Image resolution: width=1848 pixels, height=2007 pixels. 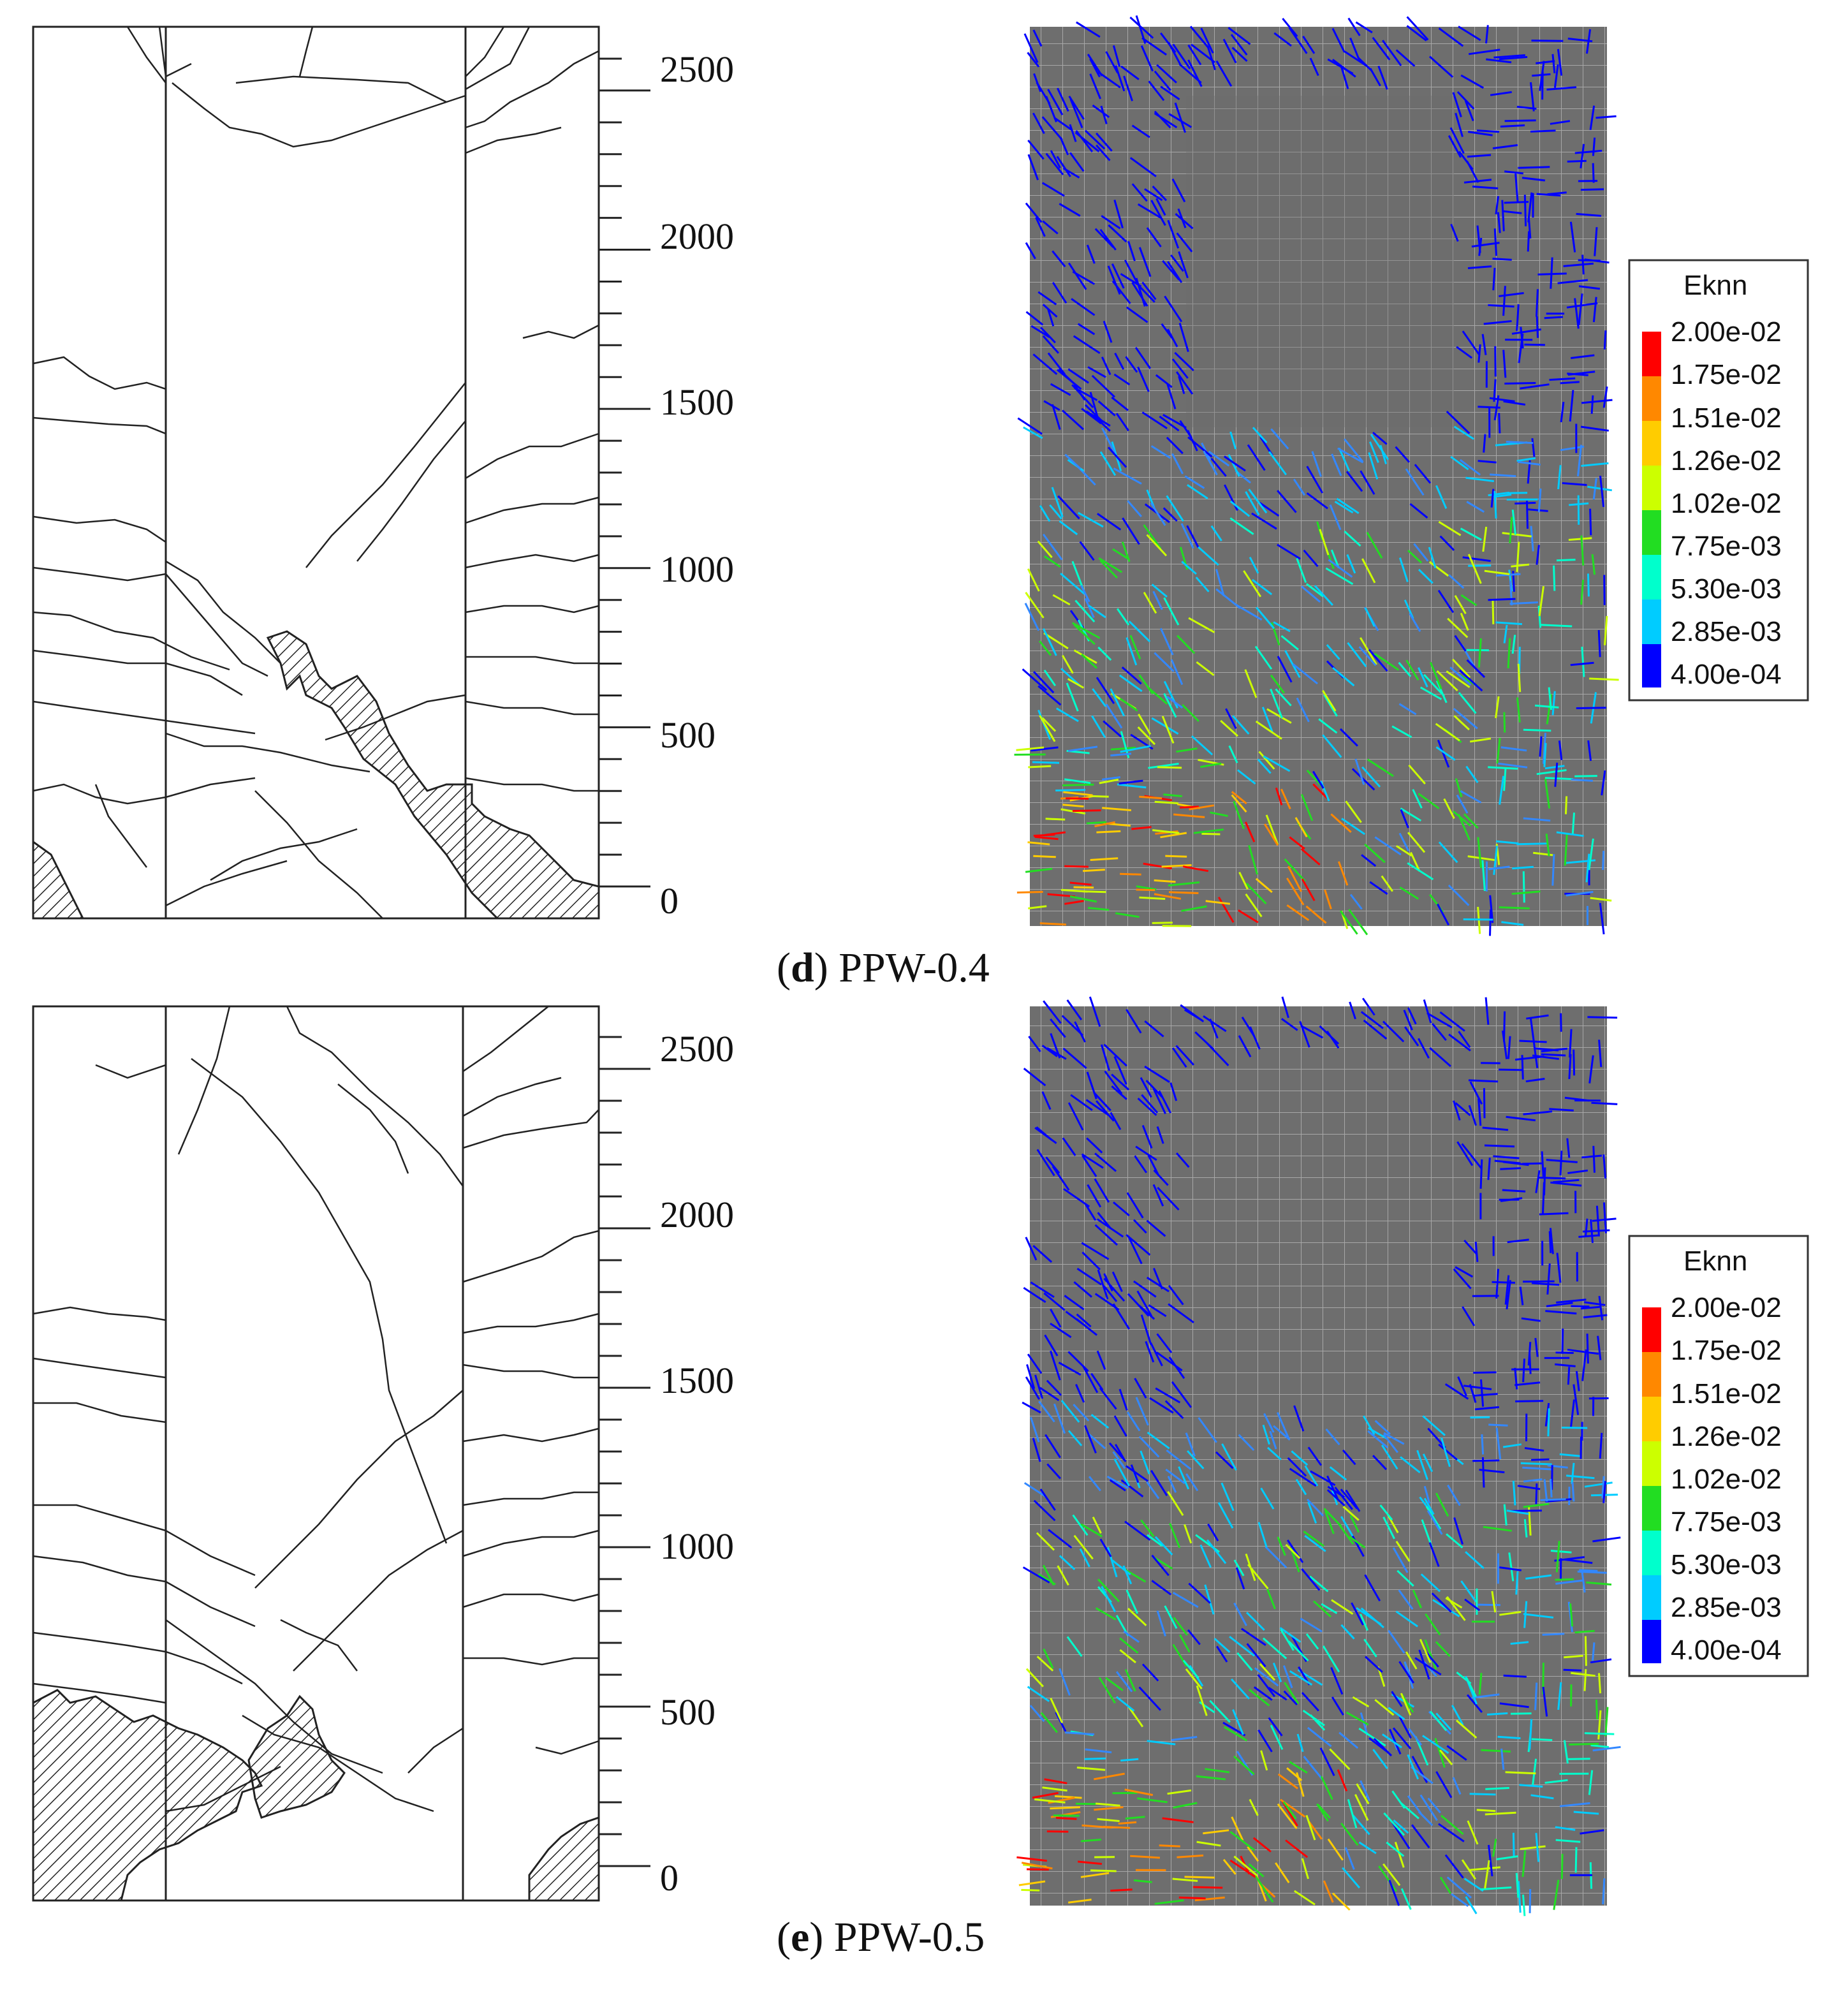 What do you see at coordinates (687, 1712) in the screenshot?
I see `scale-label-500: 500` at bounding box center [687, 1712].